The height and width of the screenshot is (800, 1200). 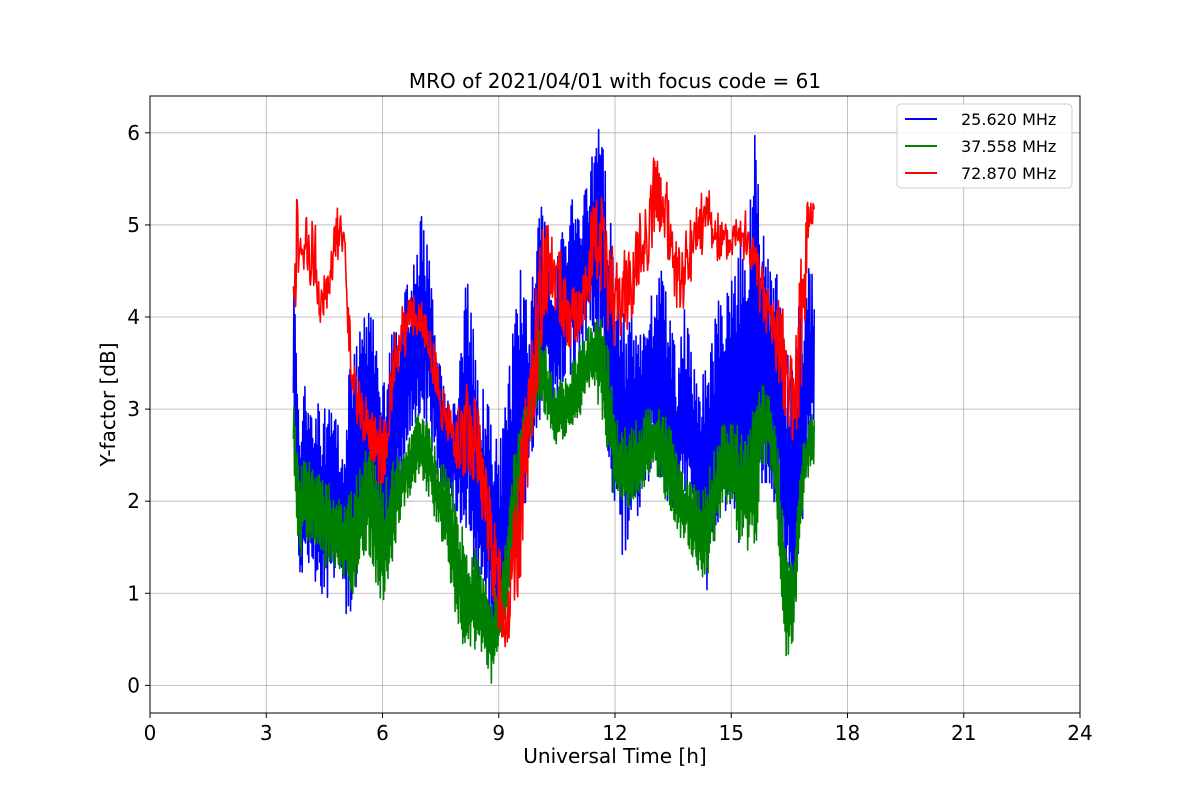 I want to click on x-tick-label: 24, so click(x=1079, y=733).